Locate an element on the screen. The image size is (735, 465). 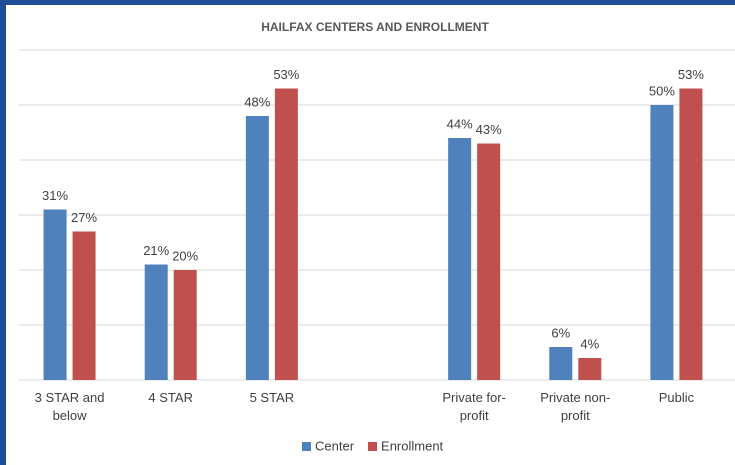
data-label: 27% is located at coordinates (84, 217).